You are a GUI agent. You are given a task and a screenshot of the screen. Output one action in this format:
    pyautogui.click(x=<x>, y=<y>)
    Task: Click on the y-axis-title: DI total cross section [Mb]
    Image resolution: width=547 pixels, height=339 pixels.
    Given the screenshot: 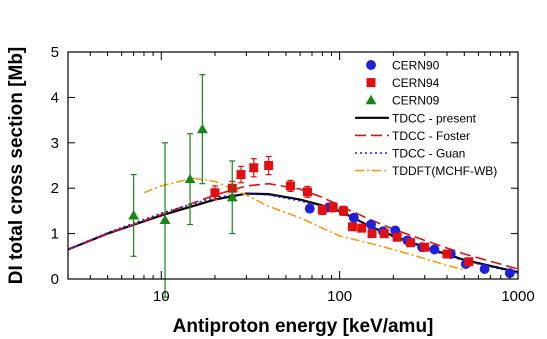 What is the action you would take?
    pyautogui.click(x=16, y=166)
    